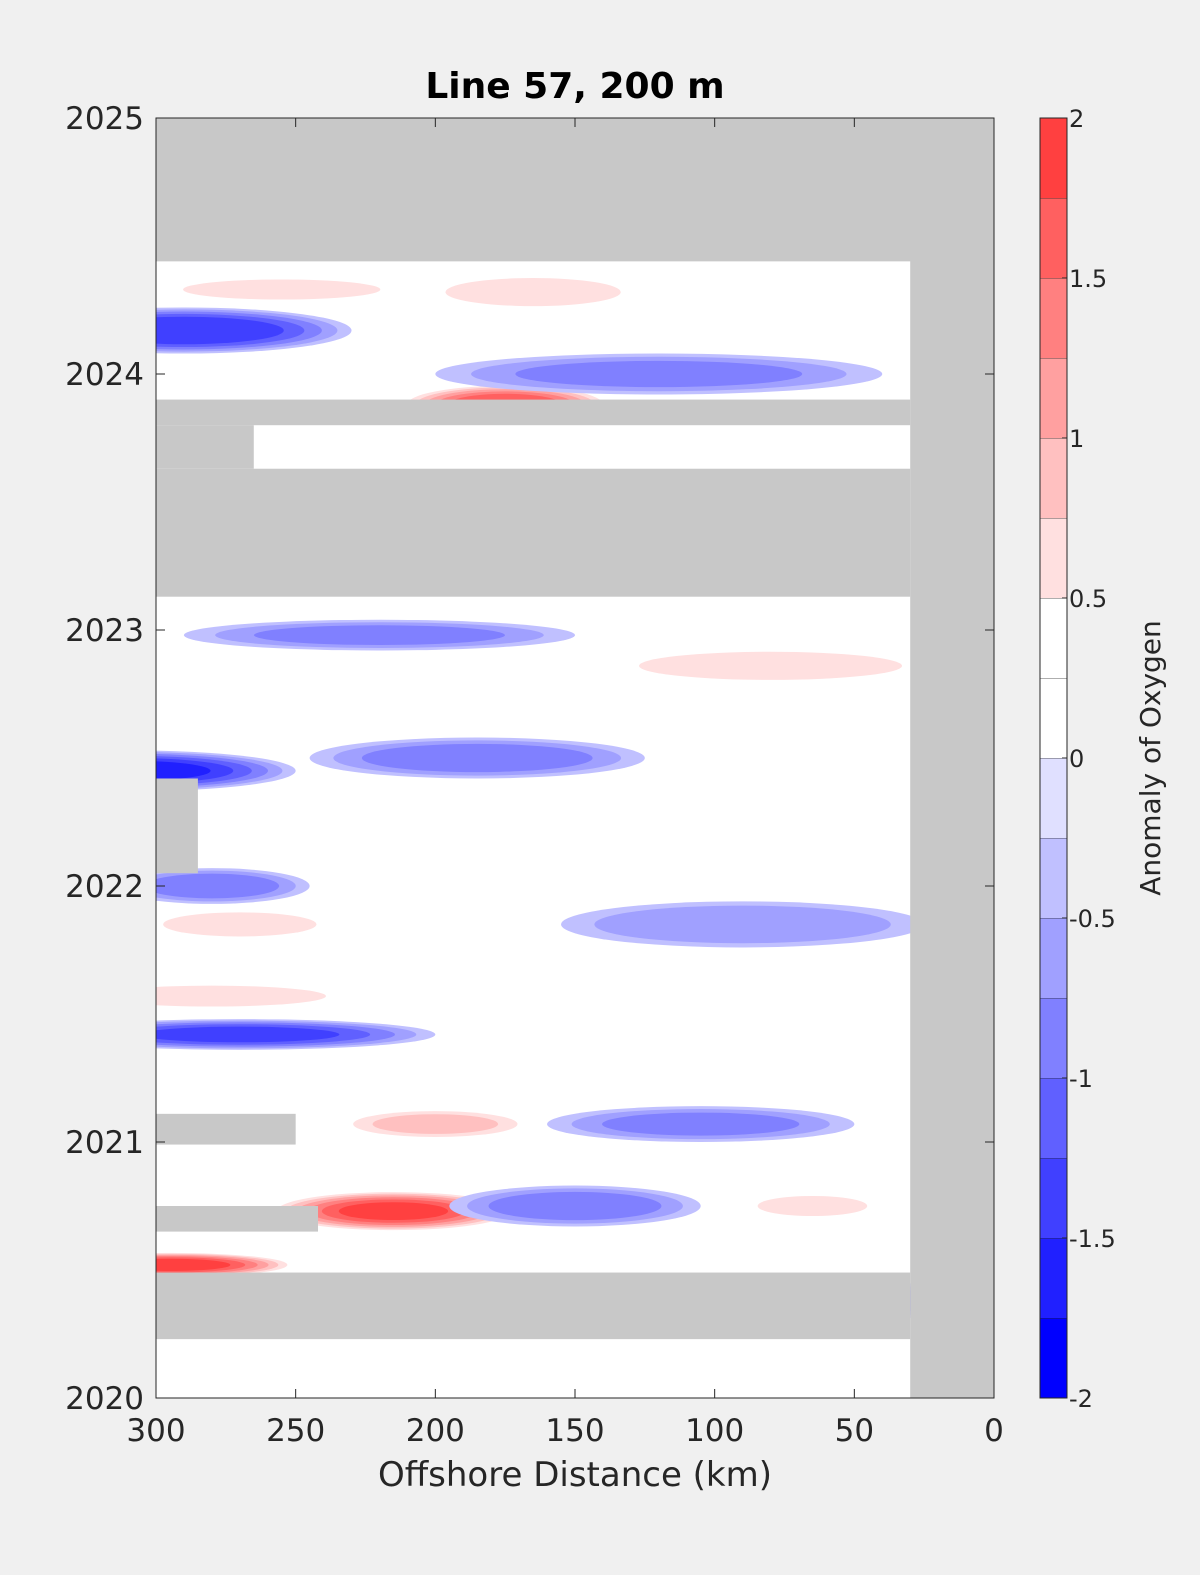 The width and height of the screenshot is (1200, 1575). What do you see at coordinates (1081, 1079) in the screenshot?
I see `colorbar-tick-label: -1` at bounding box center [1081, 1079].